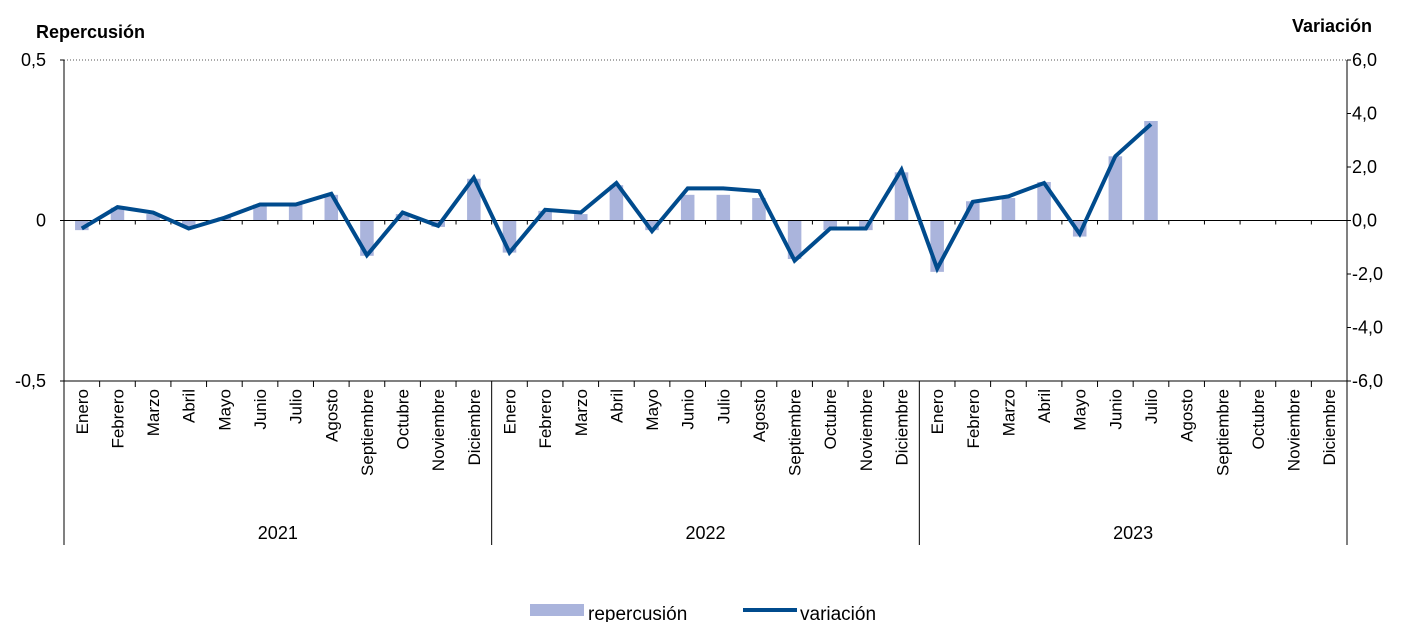 The image size is (1403, 622). Describe the element at coordinates (545, 215) in the screenshot. I see `bar-febrero-2022` at that location.